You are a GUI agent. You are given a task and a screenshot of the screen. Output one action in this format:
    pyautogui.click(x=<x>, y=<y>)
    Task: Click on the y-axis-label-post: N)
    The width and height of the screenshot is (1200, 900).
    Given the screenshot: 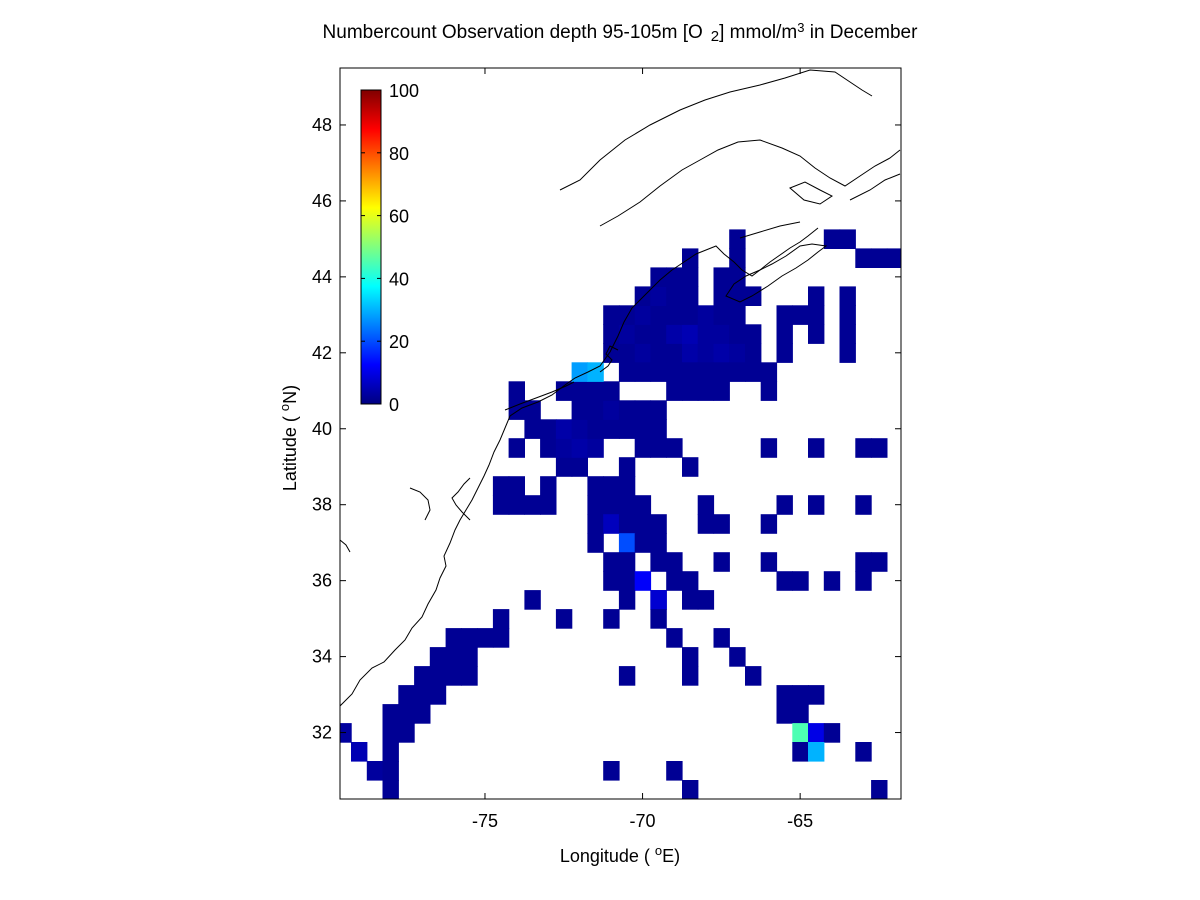 What is the action you would take?
    pyautogui.click(x=290, y=394)
    